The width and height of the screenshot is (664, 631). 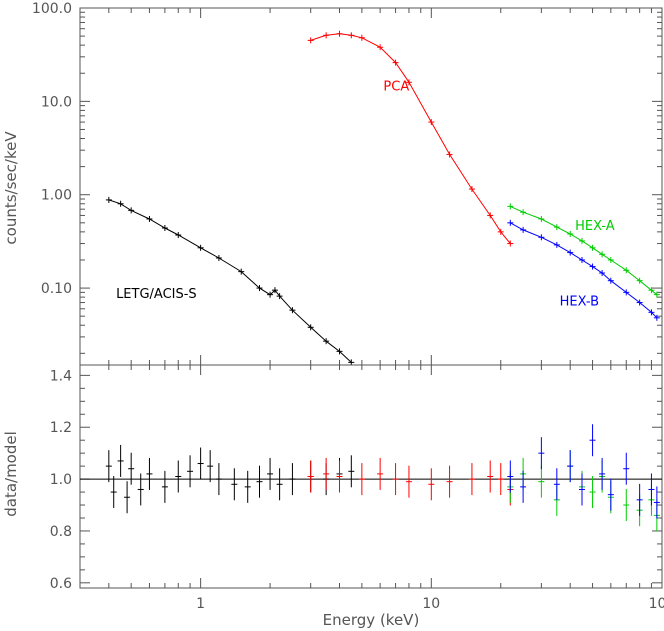 I want to click on y-tick-label: 1.00, so click(x=56, y=196).